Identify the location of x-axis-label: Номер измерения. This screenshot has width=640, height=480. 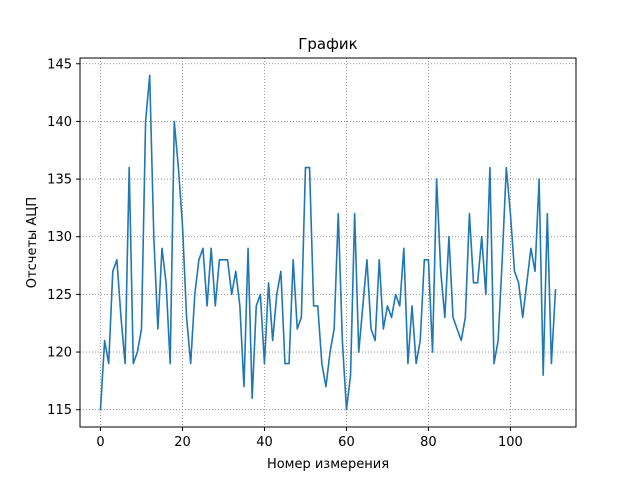
(328, 464).